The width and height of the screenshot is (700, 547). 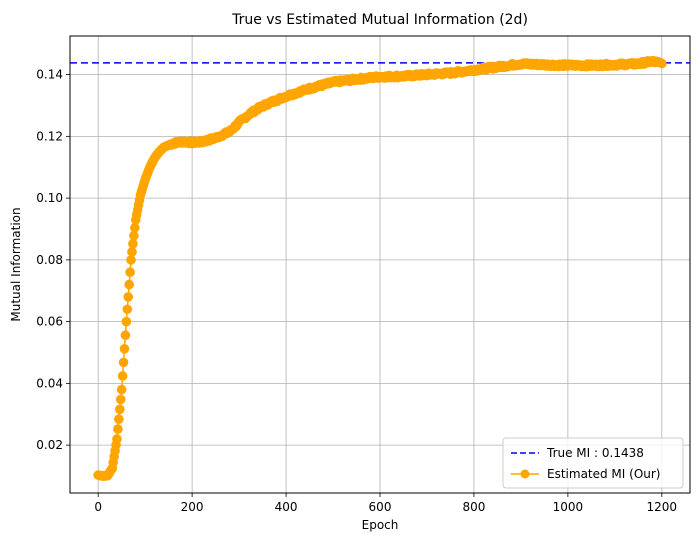 I want to click on x-tick-label: 600, so click(x=380, y=507).